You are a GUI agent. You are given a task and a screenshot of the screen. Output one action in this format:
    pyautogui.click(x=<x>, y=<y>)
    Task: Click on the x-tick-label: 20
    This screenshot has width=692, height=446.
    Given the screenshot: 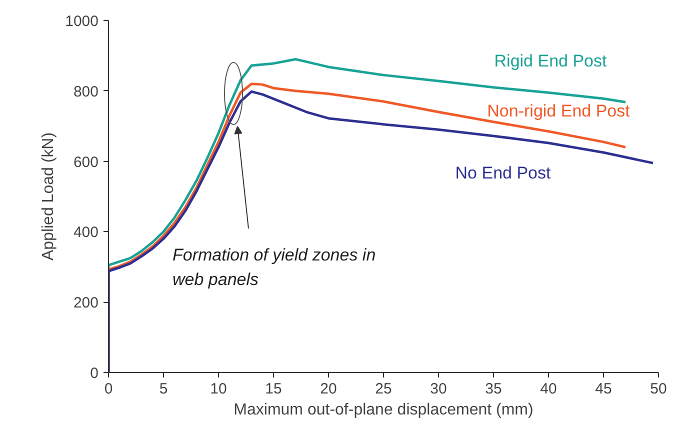 What is the action you would take?
    pyautogui.click(x=328, y=389)
    